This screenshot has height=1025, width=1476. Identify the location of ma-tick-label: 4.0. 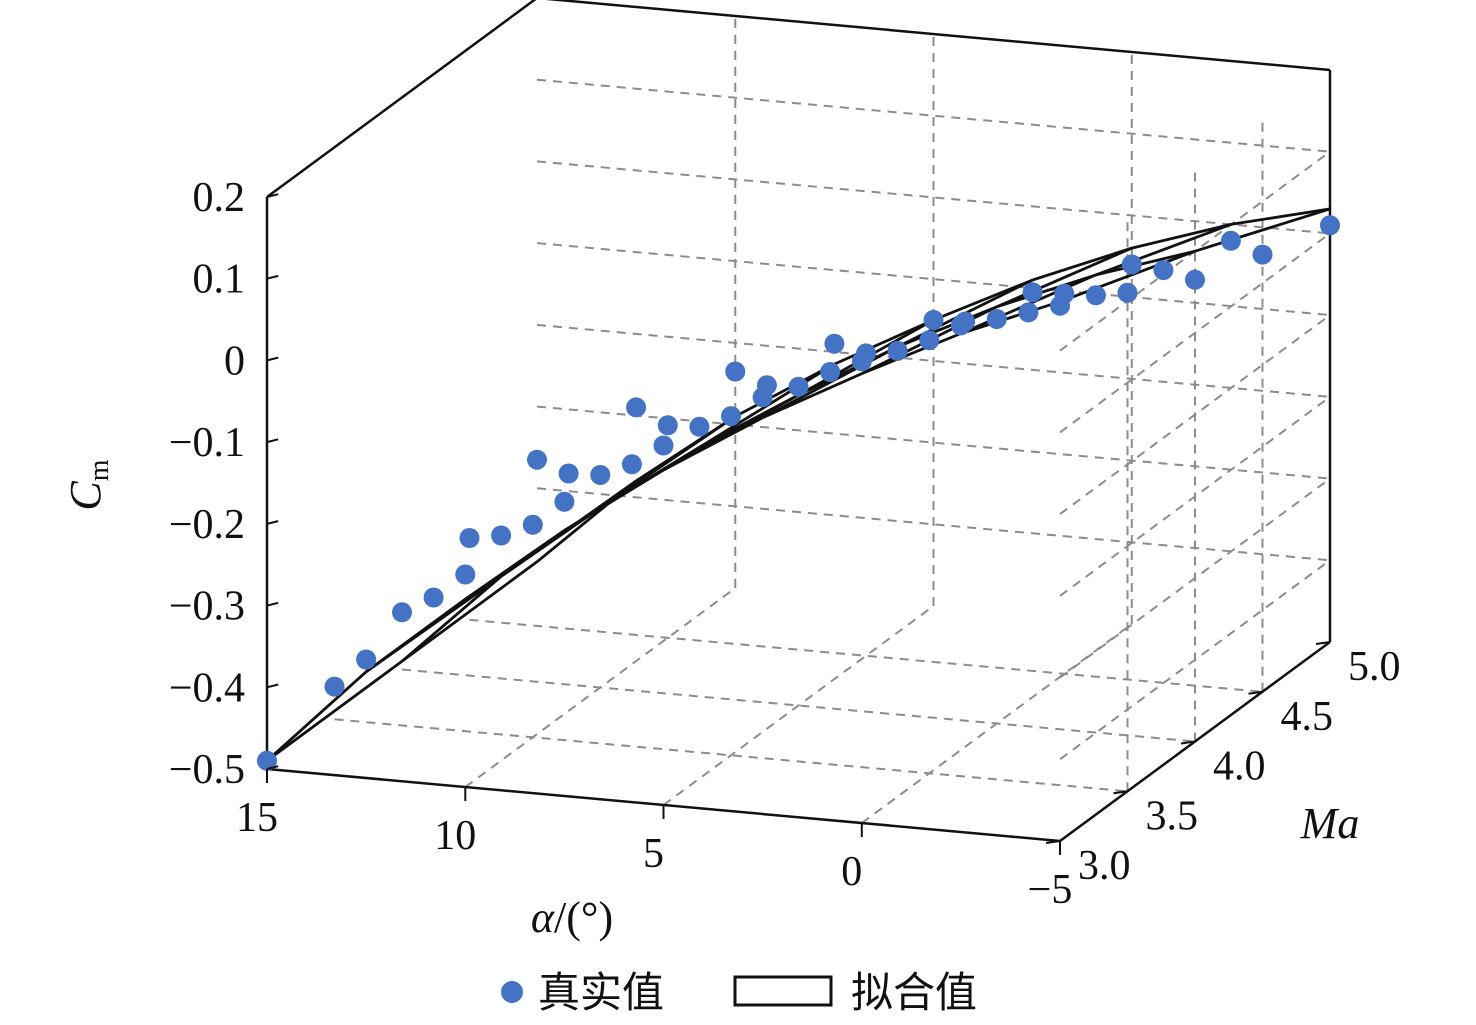
(1239, 767).